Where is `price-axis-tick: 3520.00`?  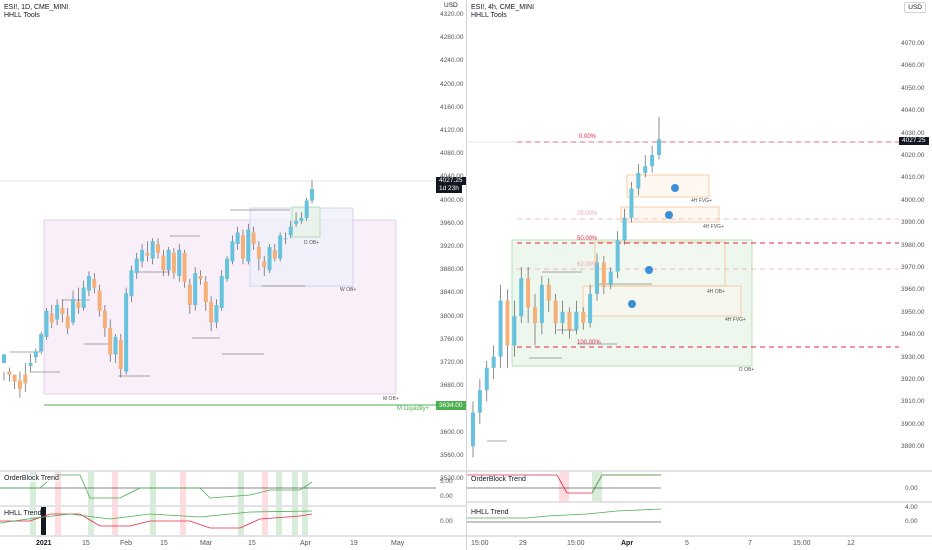 price-axis-tick: 3520.00 is located at coordinates (452, 478).